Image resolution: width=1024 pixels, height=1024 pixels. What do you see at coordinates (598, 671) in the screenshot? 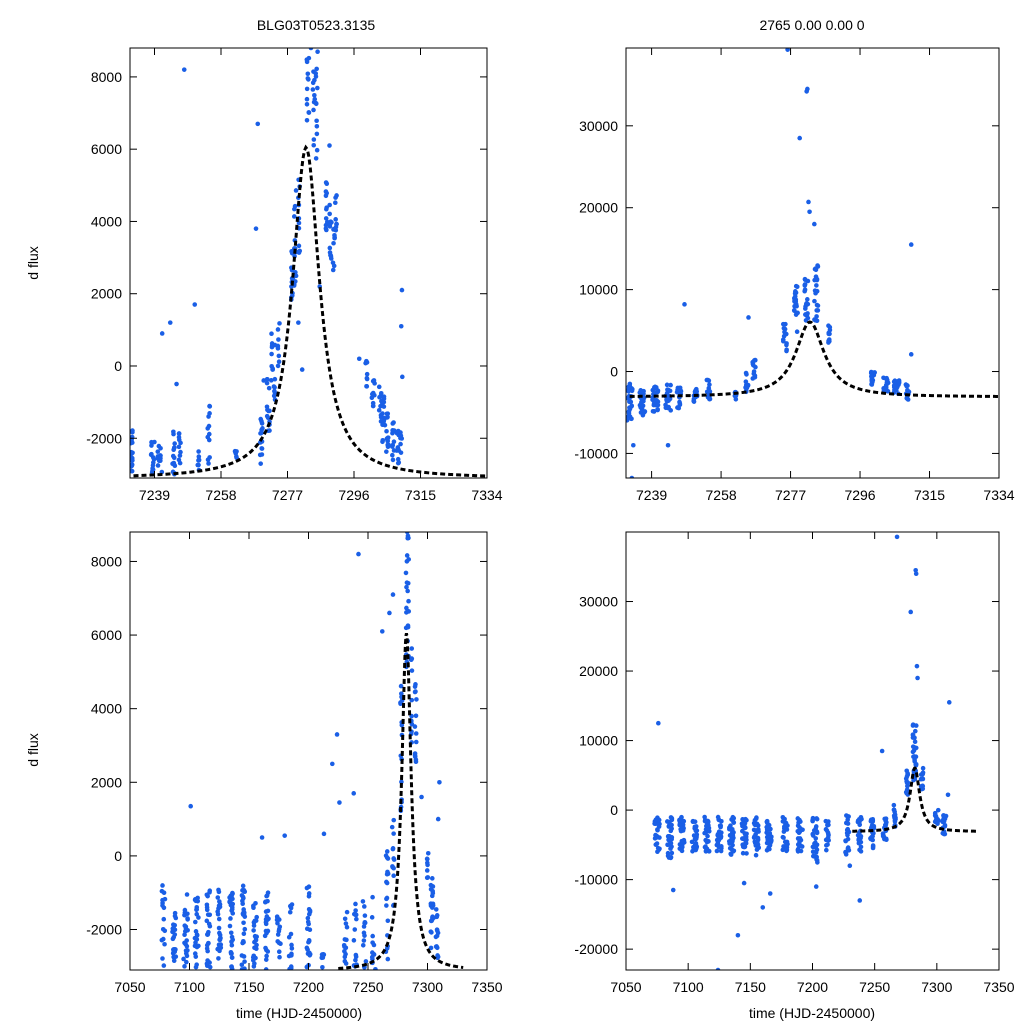
I see `y-tick-label: 20000` at bounding box center [598, 671].